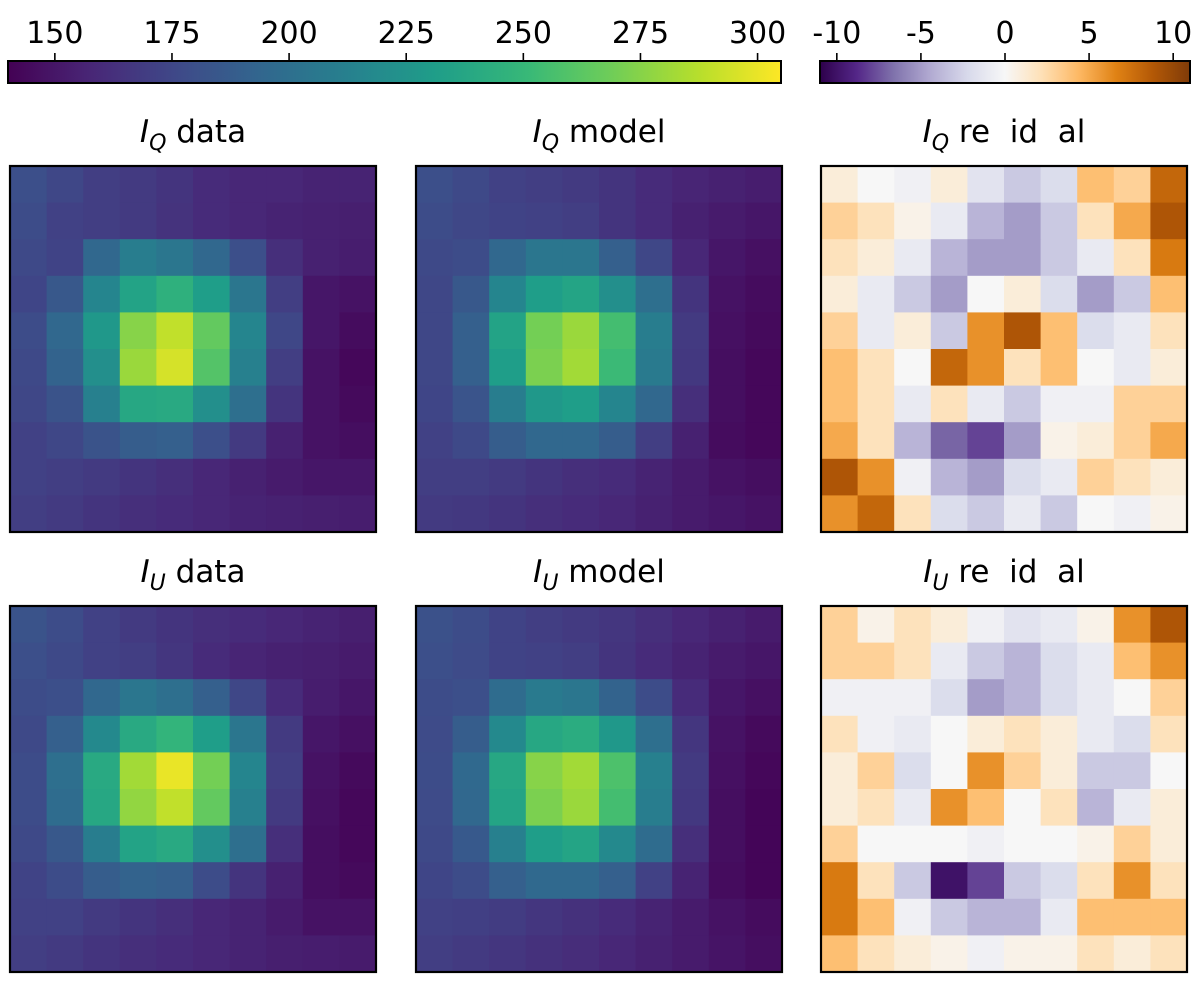 This screenshot has height=983, width=1200. Describe the element at coordinates (1016, 572) in the screenshot. I see `panel-title-text: re id al` at that location.